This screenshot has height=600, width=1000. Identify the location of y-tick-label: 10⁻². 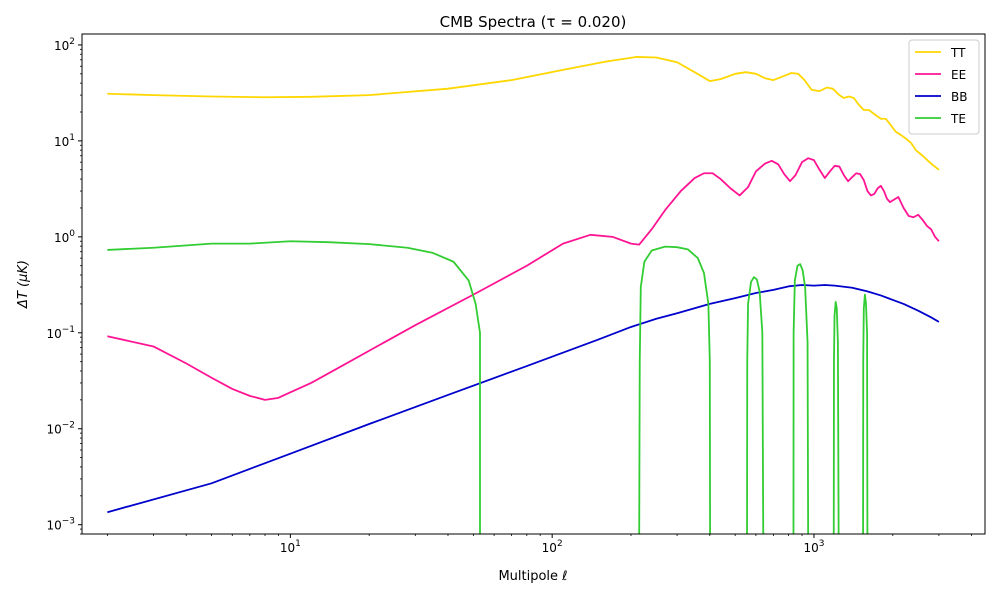
(60, 429).